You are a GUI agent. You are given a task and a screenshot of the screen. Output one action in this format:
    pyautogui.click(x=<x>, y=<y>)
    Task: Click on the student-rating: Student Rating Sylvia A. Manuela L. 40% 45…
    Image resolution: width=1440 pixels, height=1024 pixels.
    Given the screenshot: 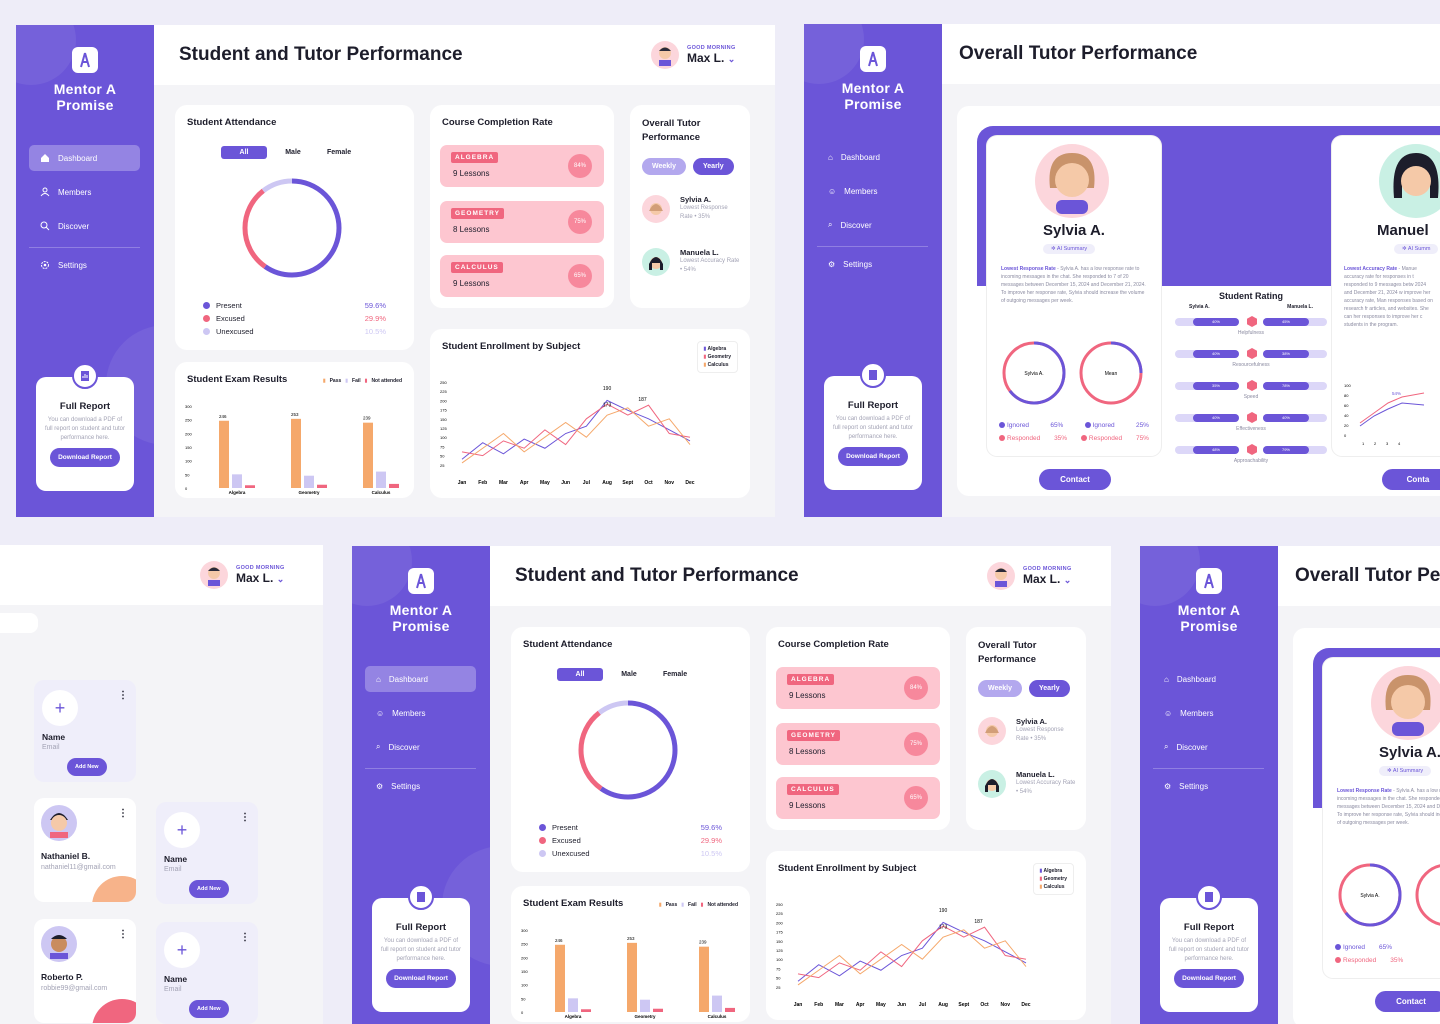 What is the action you would take?
    pyautogui.click(x=1251, y=380)
    